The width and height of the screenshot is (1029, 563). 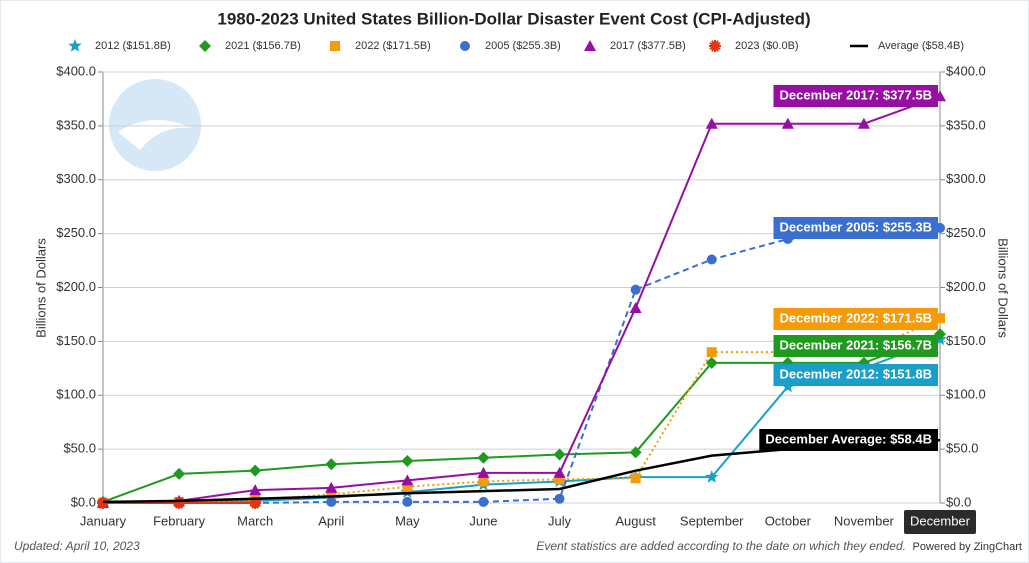 What do you see at coordinates (79, 448) in the screenshot?
I see `y-tick-label: $50.0` at bounding box center [79, 448].